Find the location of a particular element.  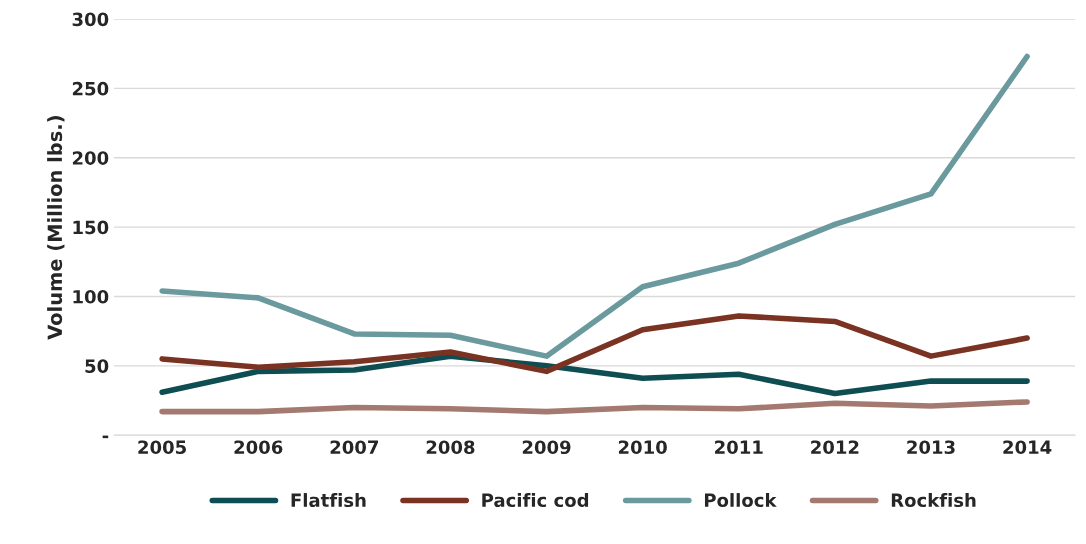

x-tick-label: 2013 is located at coordinates (931, 447).